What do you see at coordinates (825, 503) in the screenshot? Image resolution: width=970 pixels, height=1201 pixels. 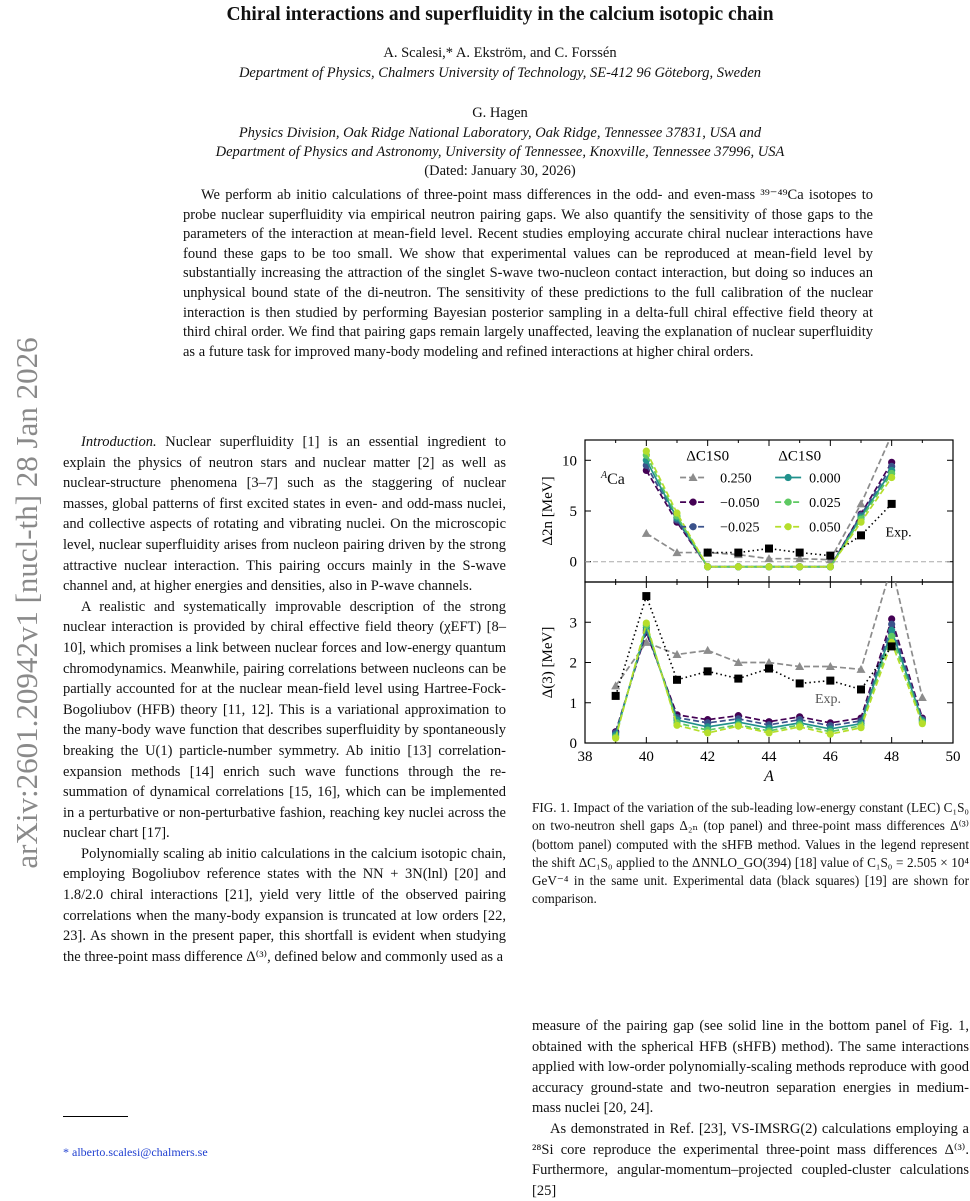 I see `legend-label: 0.025` at bounding box center [825, 503].